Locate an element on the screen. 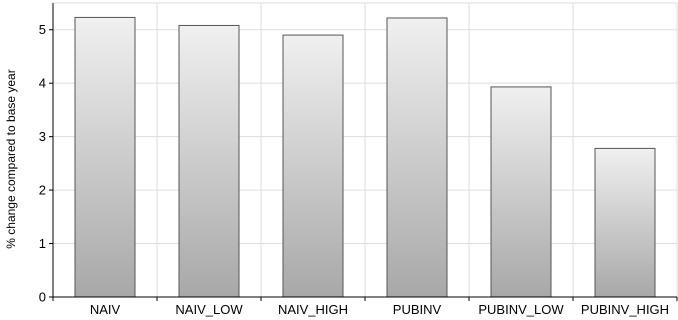 This screenshot has width=678, height=320. bar-pubinv-low is located at coordinates (521, 192).